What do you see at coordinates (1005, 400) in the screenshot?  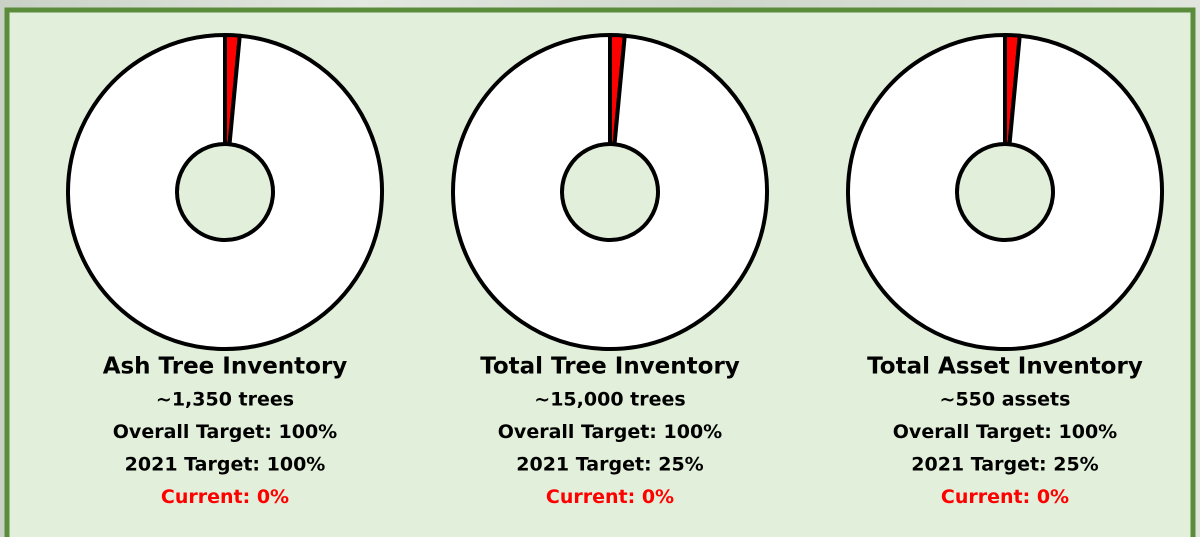 I see `annotation: ~550 assets` at bounding box center [1005, 400].